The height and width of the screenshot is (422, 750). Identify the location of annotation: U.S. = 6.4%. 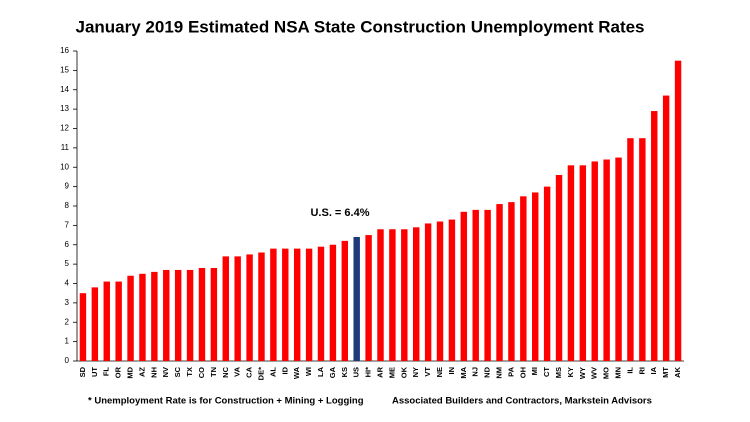
(339, 213).